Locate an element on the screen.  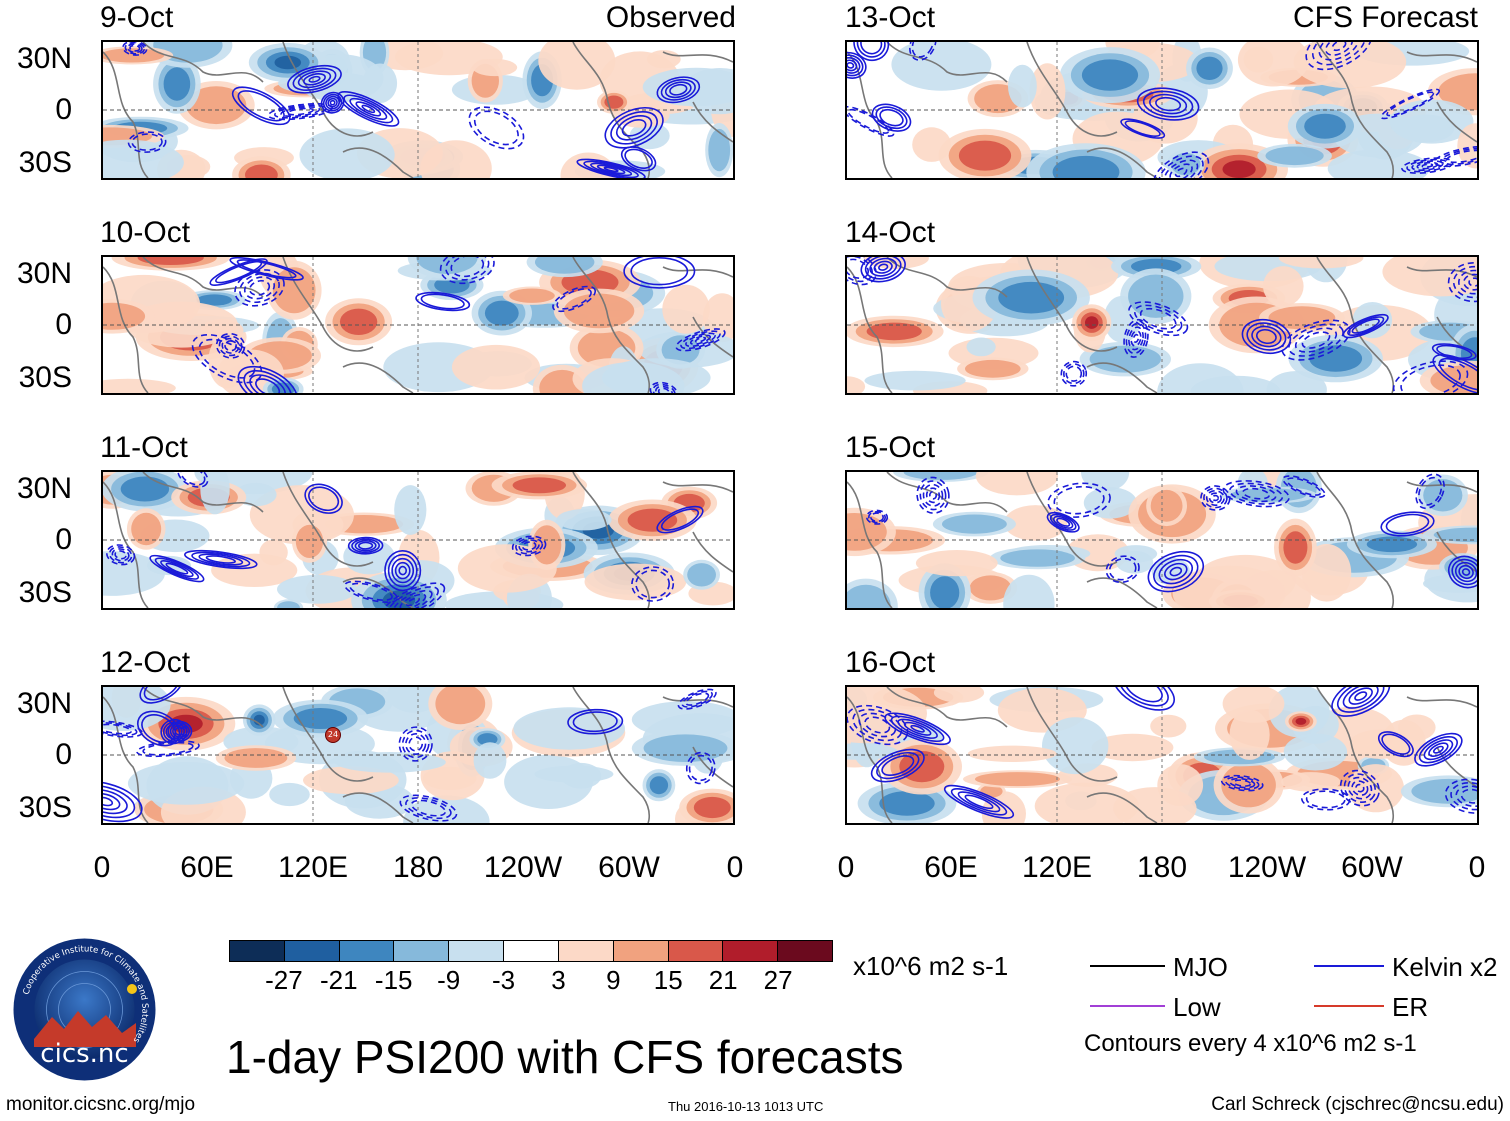
lon-label: 180 is located at coordinates (1162, 867).